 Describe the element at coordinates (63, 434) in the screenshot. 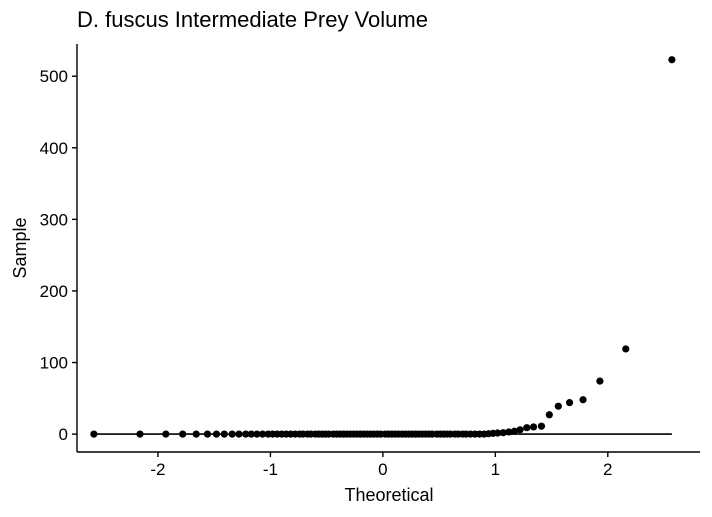

I see `y-tick-label: 0` at that location.